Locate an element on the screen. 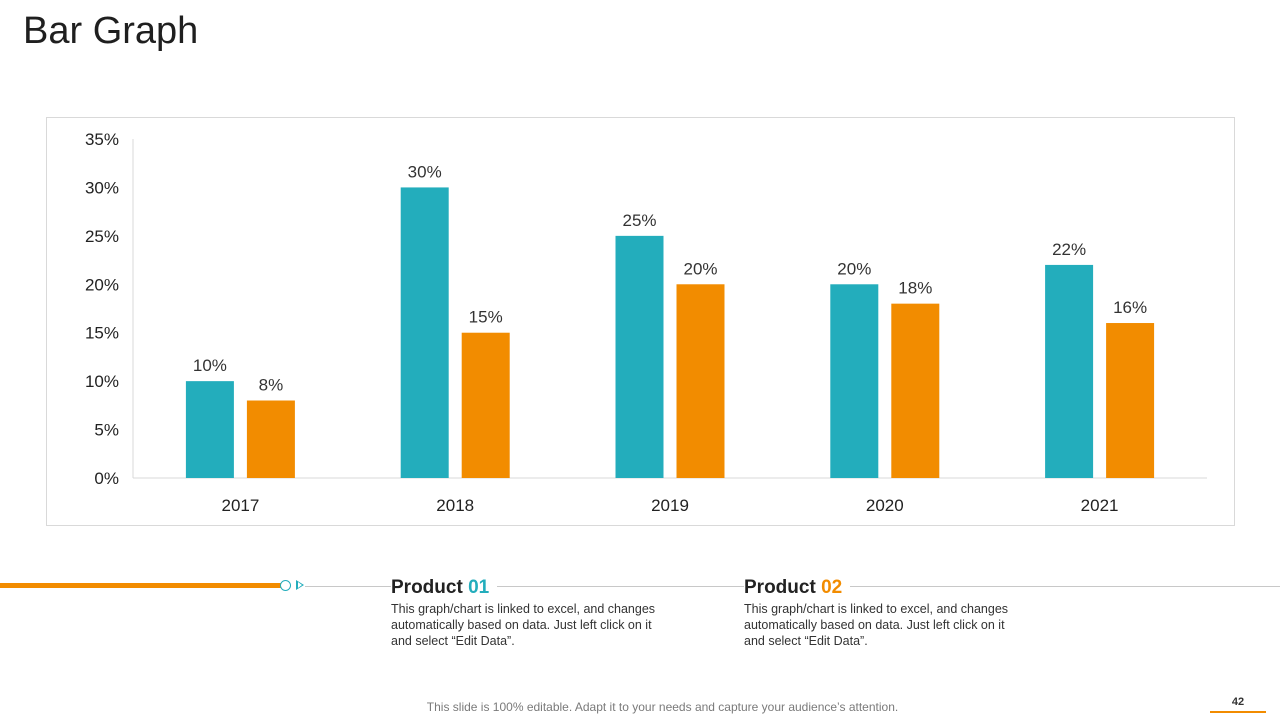  y-tick-label: 20% is located at coordinates (102, 284).